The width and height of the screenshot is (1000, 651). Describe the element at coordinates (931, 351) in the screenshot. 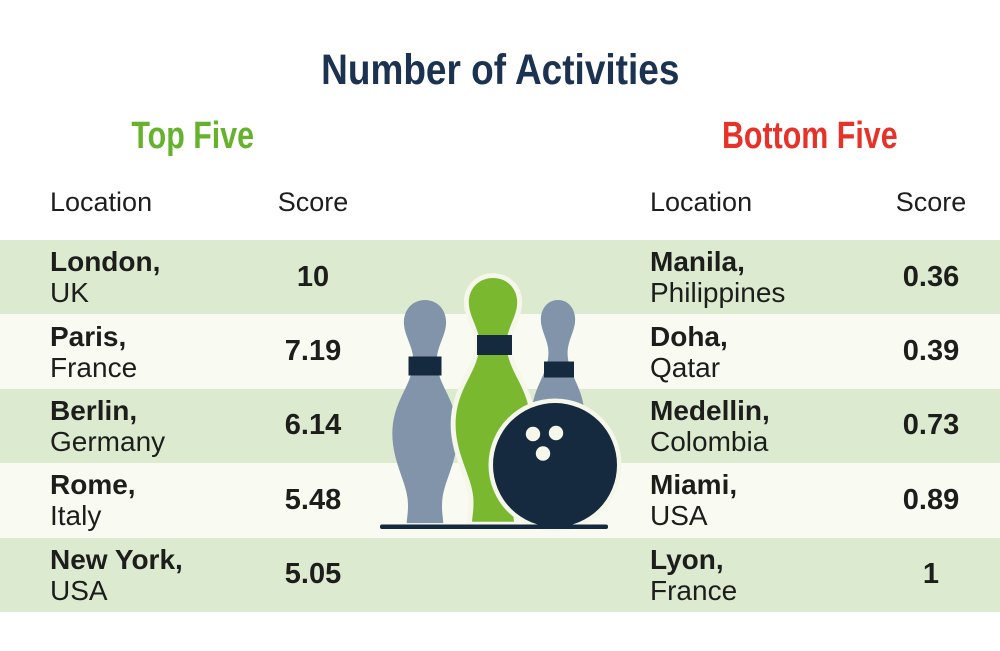

I see `score-value: 0.39` at that location.